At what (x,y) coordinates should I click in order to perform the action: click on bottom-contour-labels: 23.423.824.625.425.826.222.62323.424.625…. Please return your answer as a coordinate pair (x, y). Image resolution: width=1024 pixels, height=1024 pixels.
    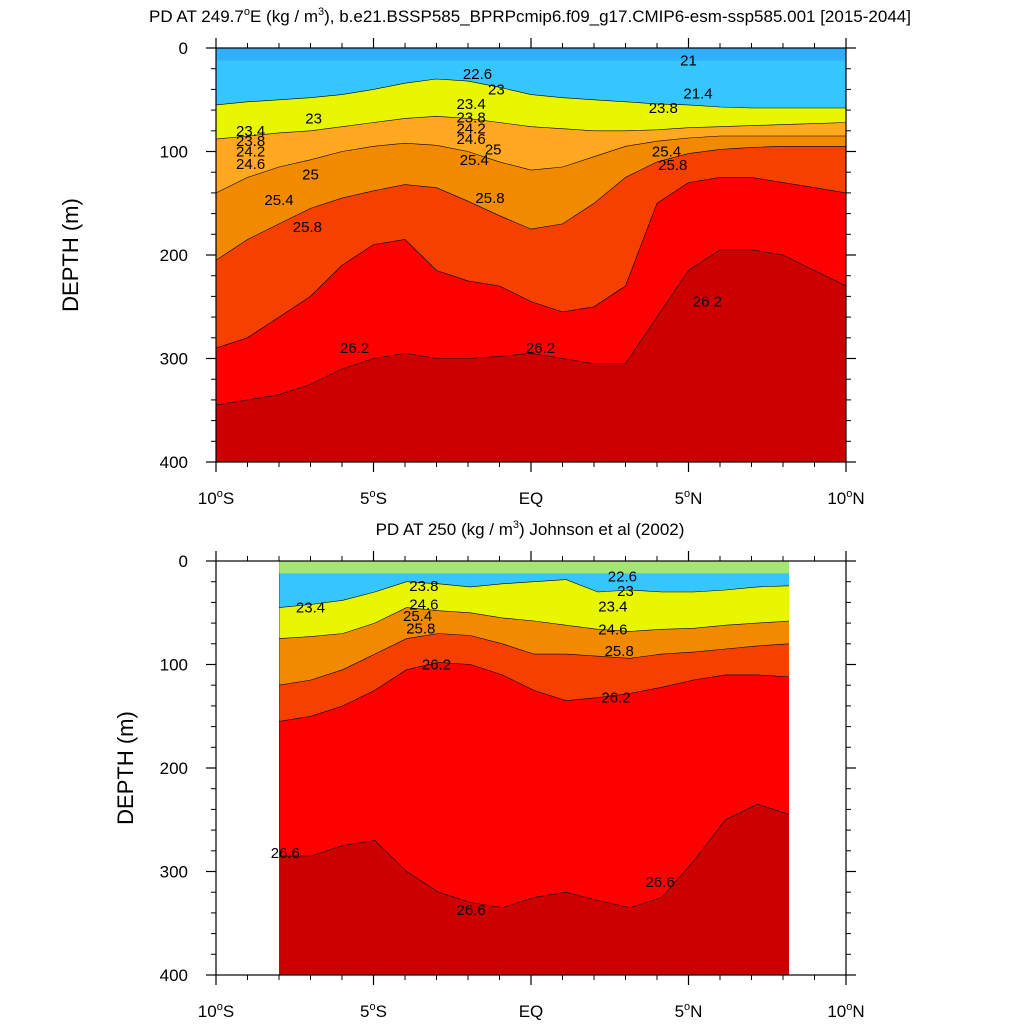
    Looking at the image, I should click on (473, 744).